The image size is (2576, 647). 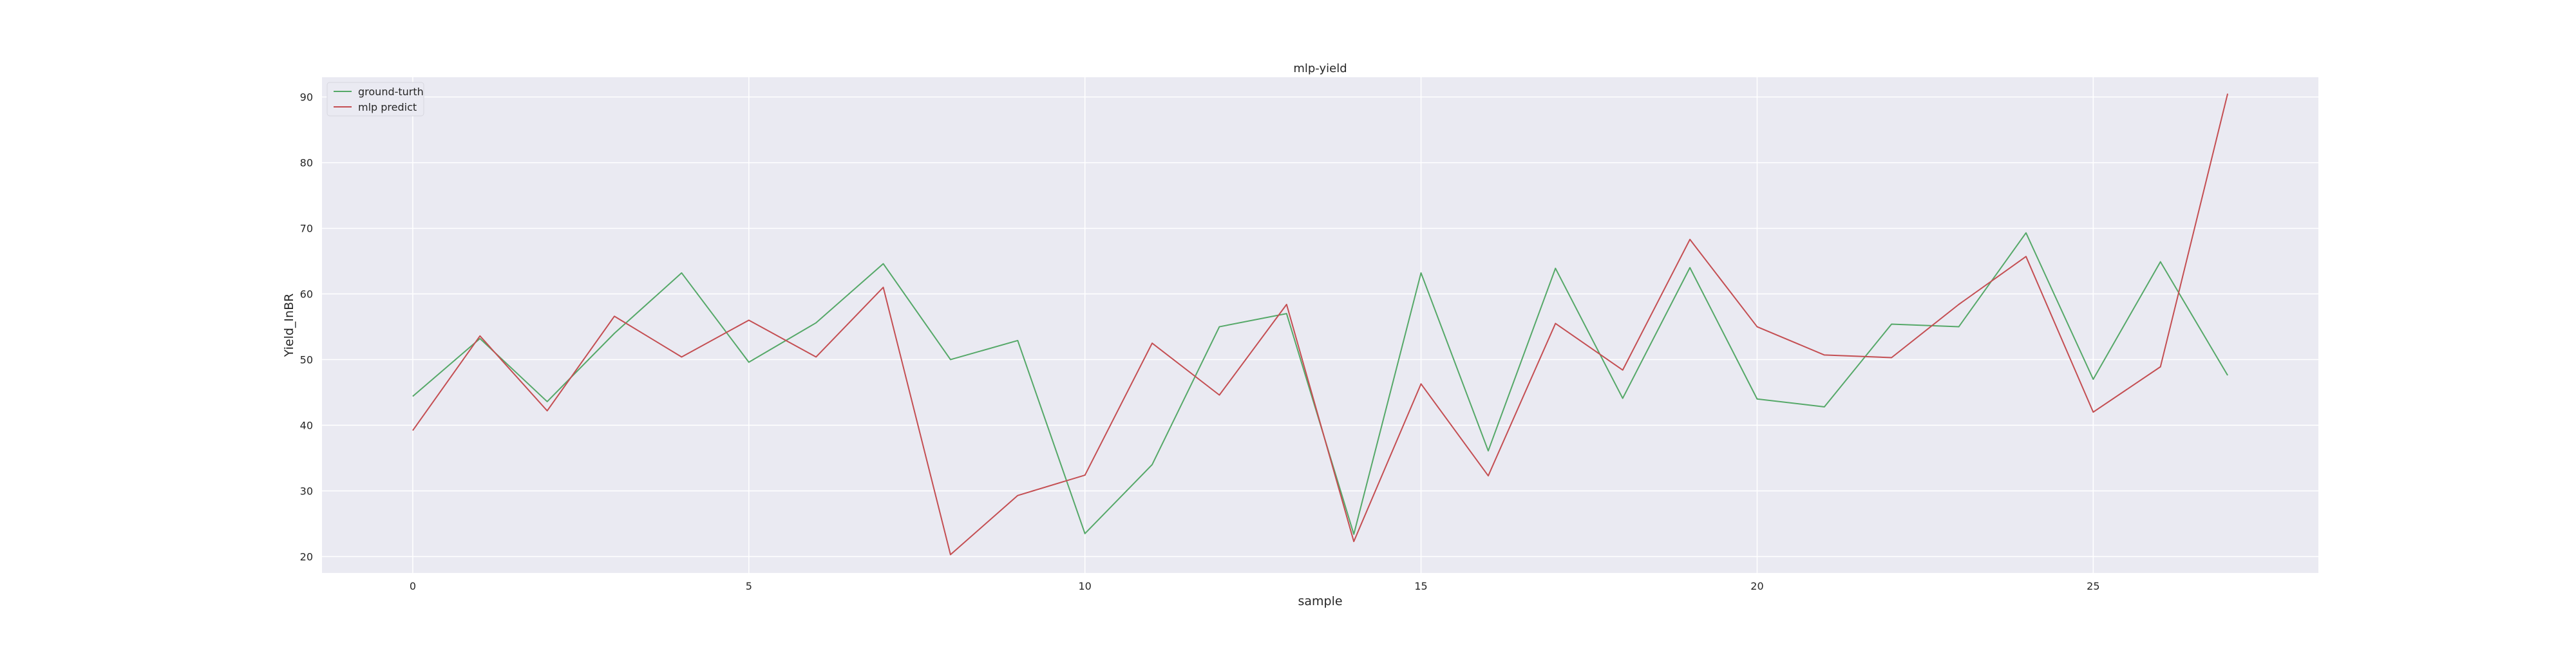 What do you see at coordinates (306, 97) in the screenshot?
I see `y-tick-label: 90` at bounding box center [306, 97].